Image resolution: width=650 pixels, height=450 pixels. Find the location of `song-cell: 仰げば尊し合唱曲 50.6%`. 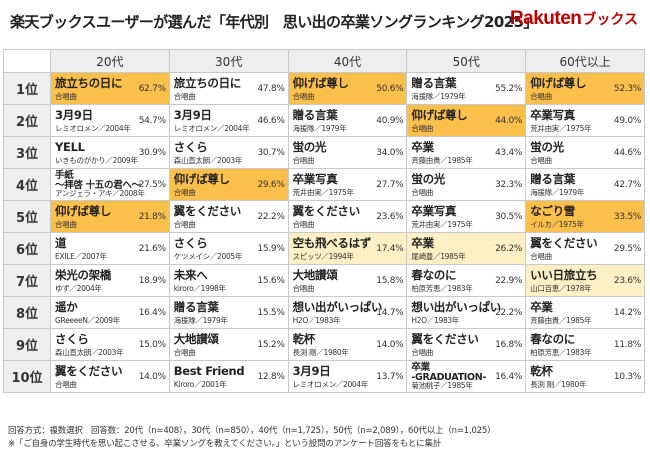

song-cell: 仰げば尊し合唱曲 50.6% is located at coordinates (347, 88).